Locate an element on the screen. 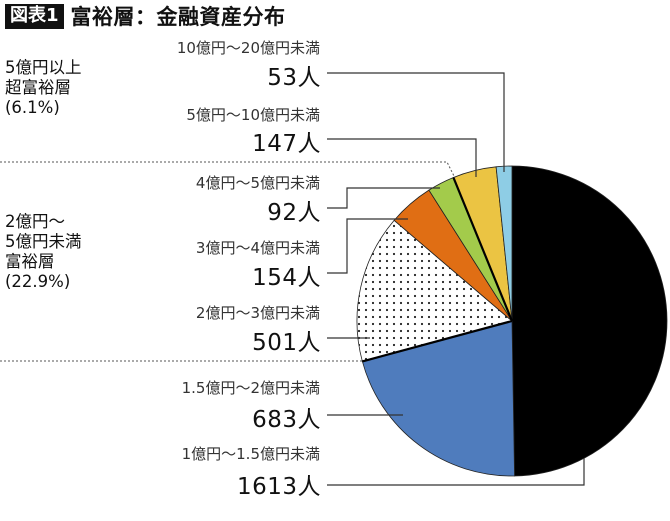 The width and height of the screenshot is (670, 521). group-label-wealthy: 2億円～ 5億円未満 富裕層 (22.9%) is located at coordinates (43, 252).